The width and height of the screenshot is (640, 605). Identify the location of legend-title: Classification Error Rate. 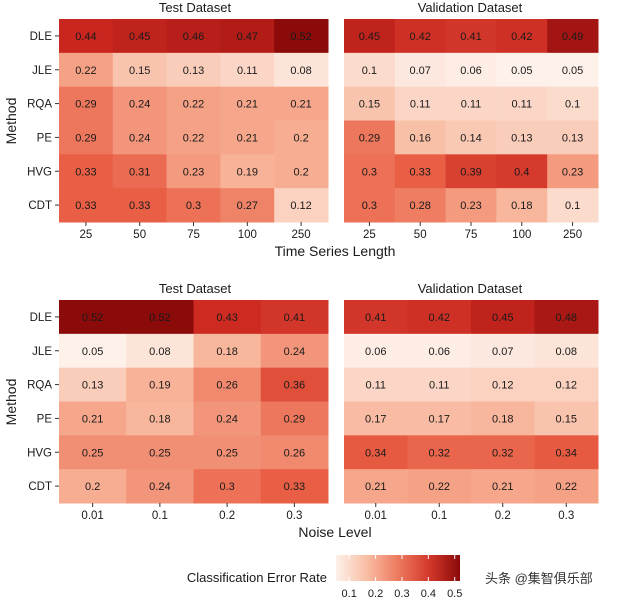
(257, 577).